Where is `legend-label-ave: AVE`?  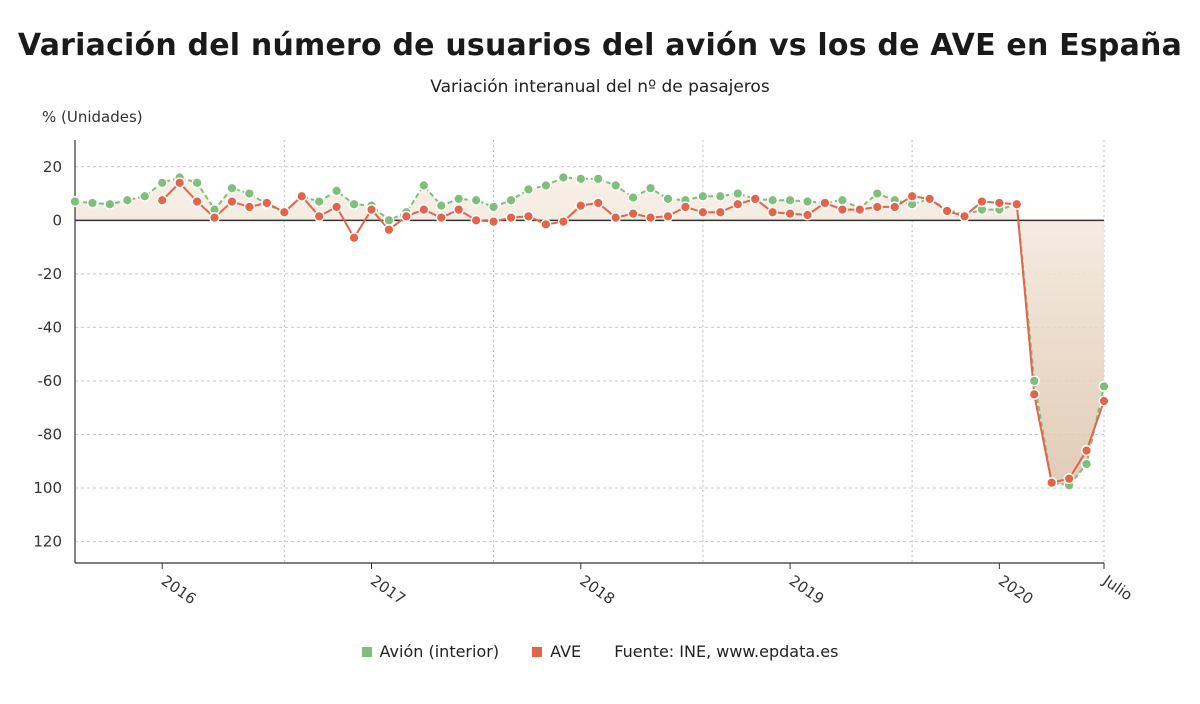
legend-label-ave: AVE is located at coordinates (566, 651).